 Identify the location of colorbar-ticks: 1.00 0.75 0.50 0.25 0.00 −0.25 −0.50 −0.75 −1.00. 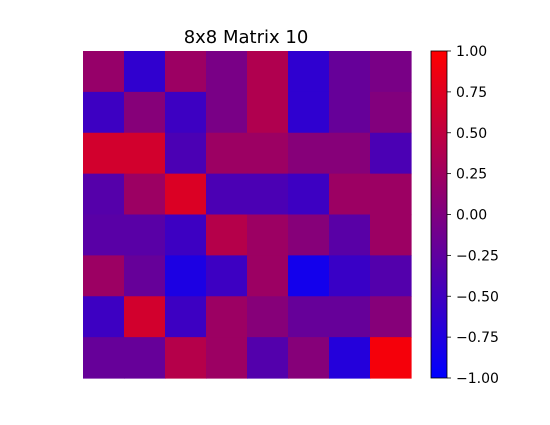
(473, 215).